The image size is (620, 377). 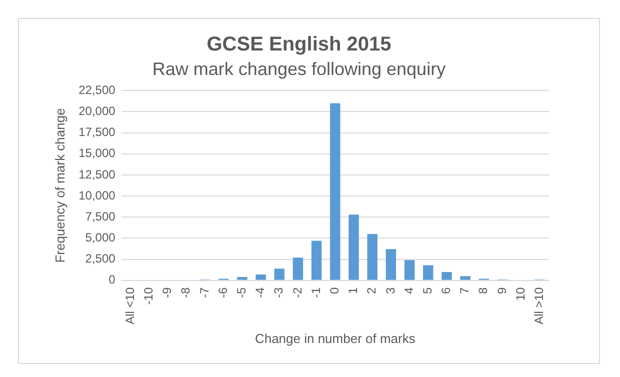 I want to click on x-tick-label: -4, so click(x=260, y=292).